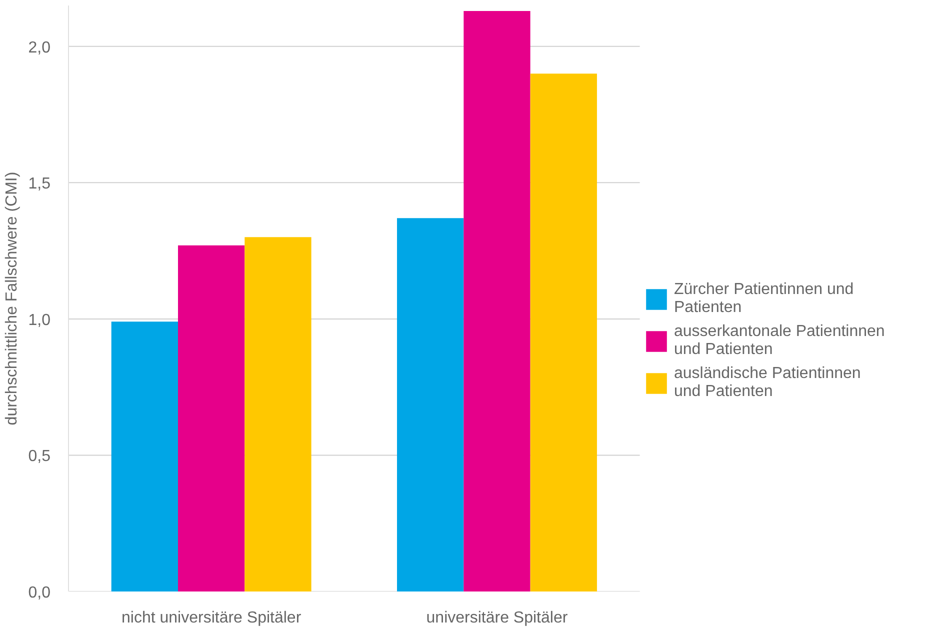 The image size is (941, 629). What do you see at coordinates (39, 184) in the screenshot?
I see `y-tick-label: 1,5` at bounding box center [39, 184].